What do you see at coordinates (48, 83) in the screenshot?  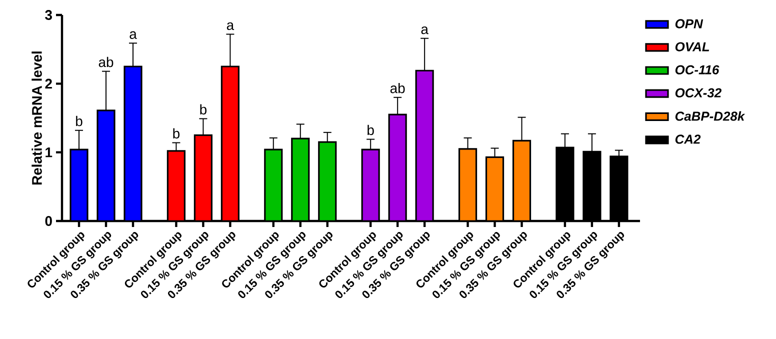 I see `y-tick-label: 2` at bounding box center [48, 83].